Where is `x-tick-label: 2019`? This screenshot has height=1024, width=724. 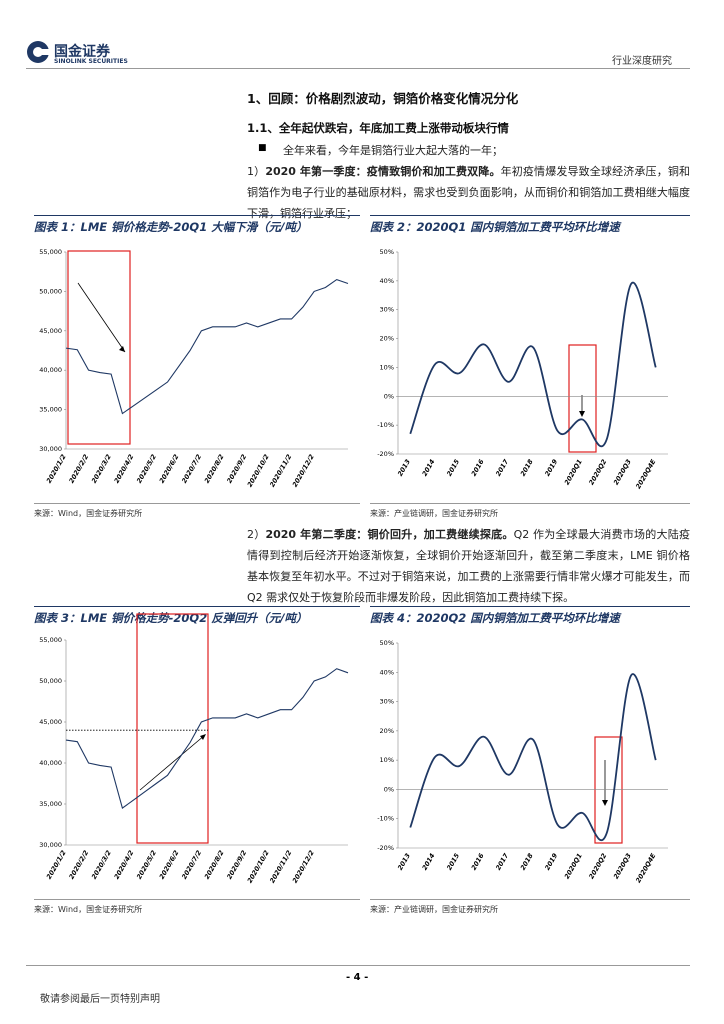 x-tick-label: 2019 is located at coordinates (551, 862).